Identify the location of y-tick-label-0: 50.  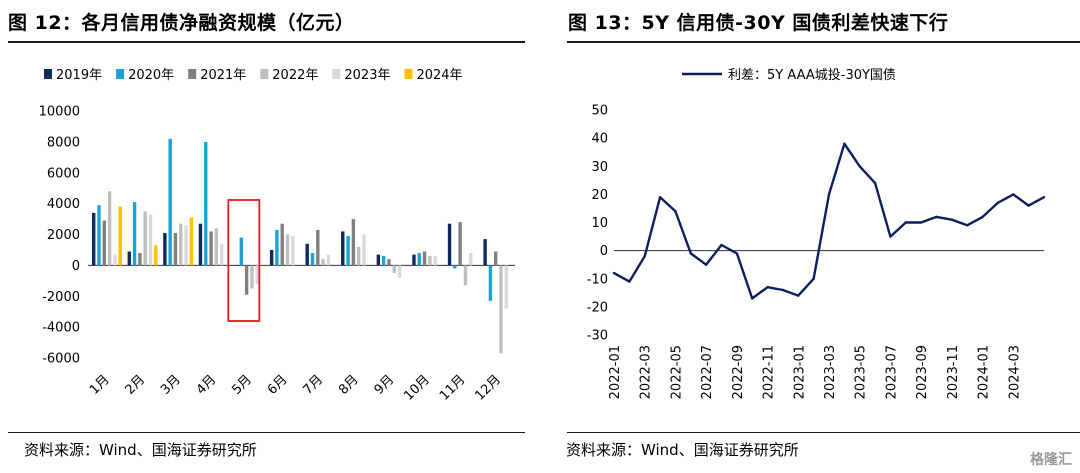
(599, 111).